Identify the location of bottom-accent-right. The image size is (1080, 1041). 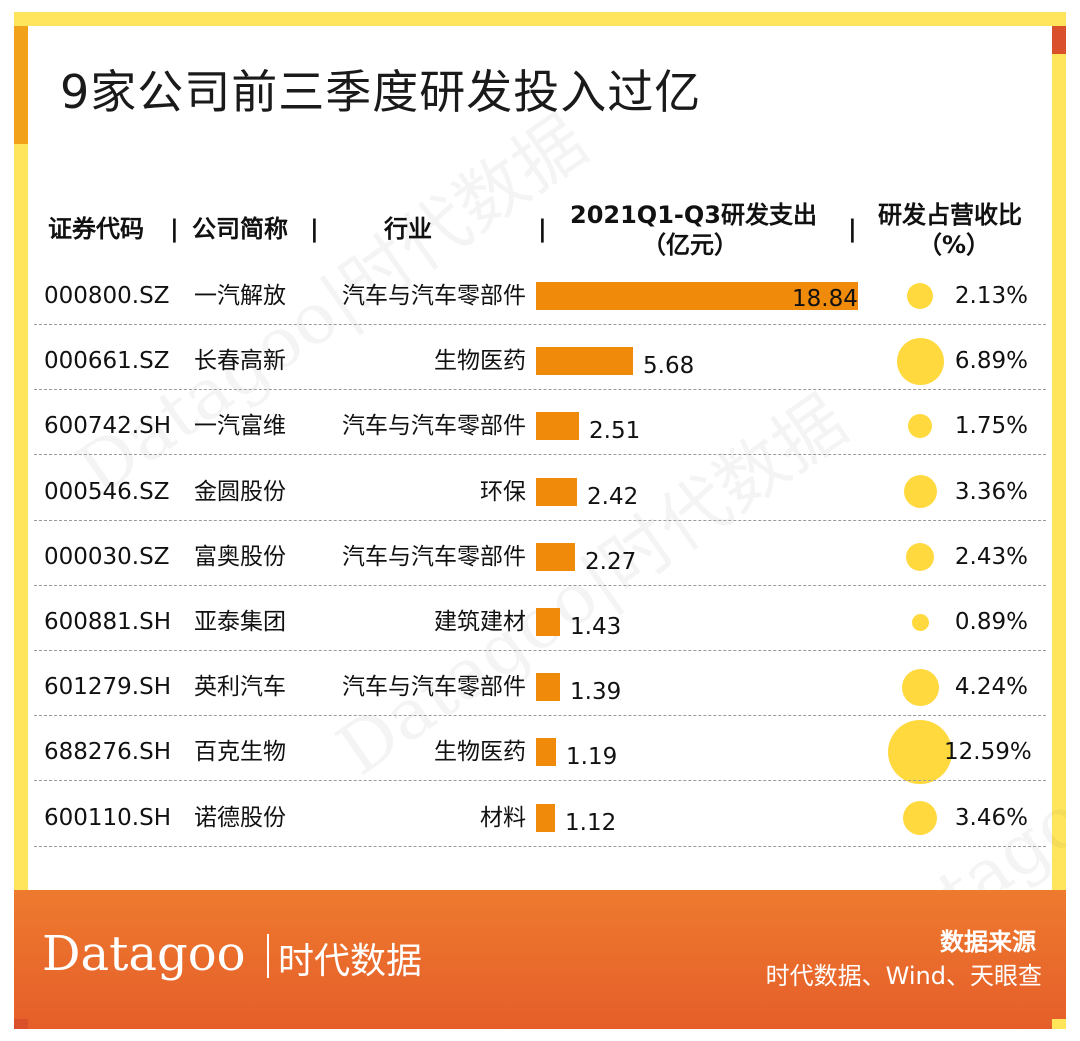
(1059, 1024).